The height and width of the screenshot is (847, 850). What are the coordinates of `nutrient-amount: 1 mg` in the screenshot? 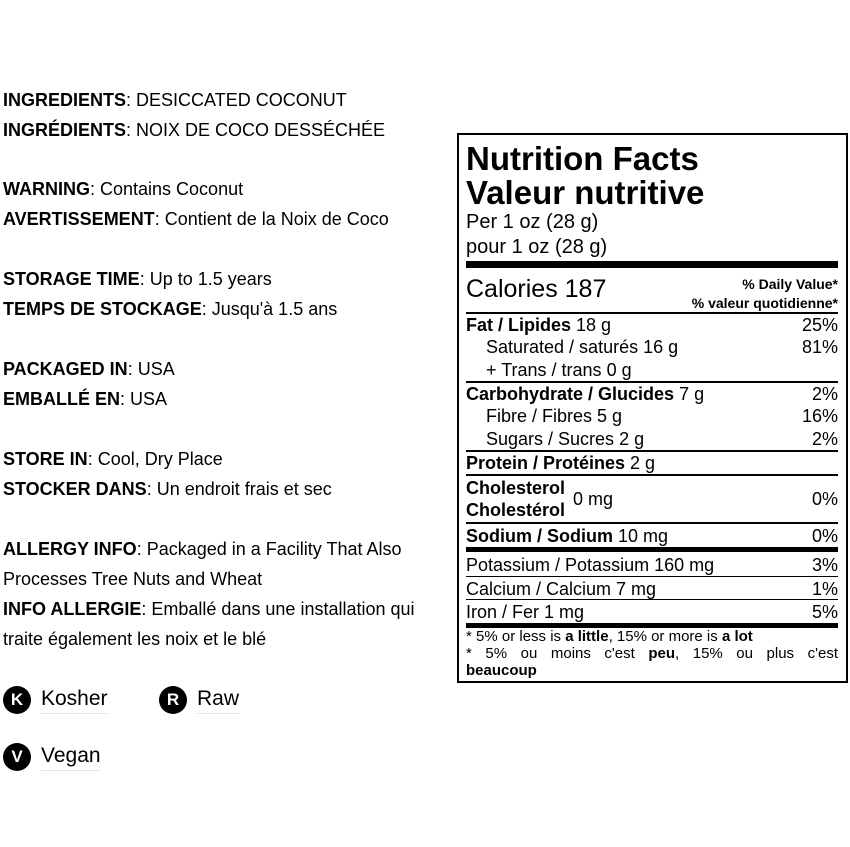 It's located at (564, 612).